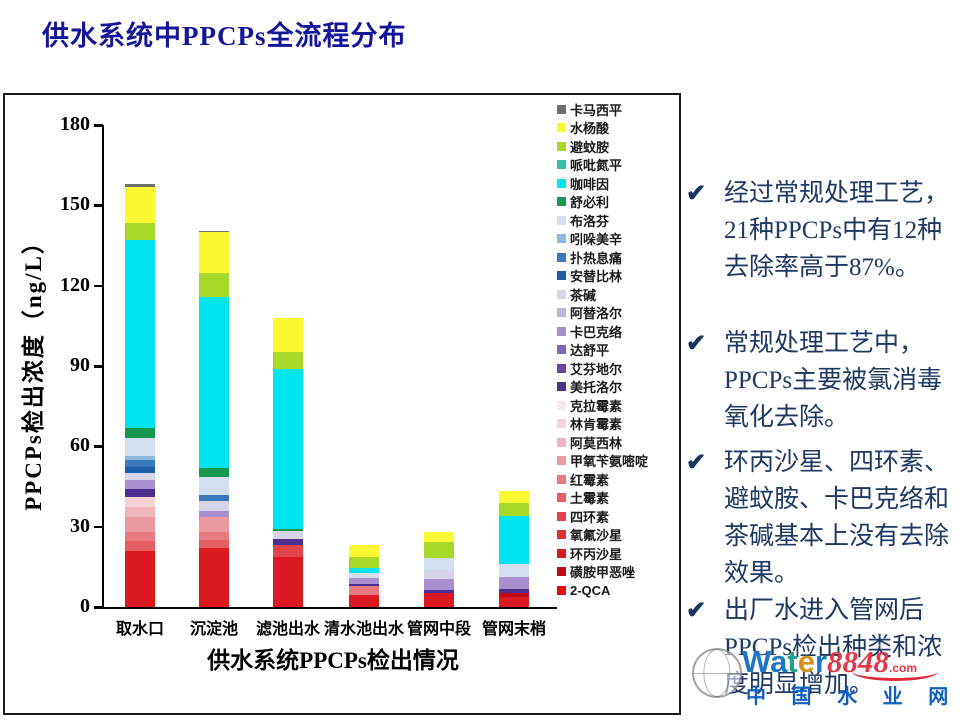  Describe the element at coordinates (602, 276) in the screenshot. I see `legend-item: 安替比林` at that location.